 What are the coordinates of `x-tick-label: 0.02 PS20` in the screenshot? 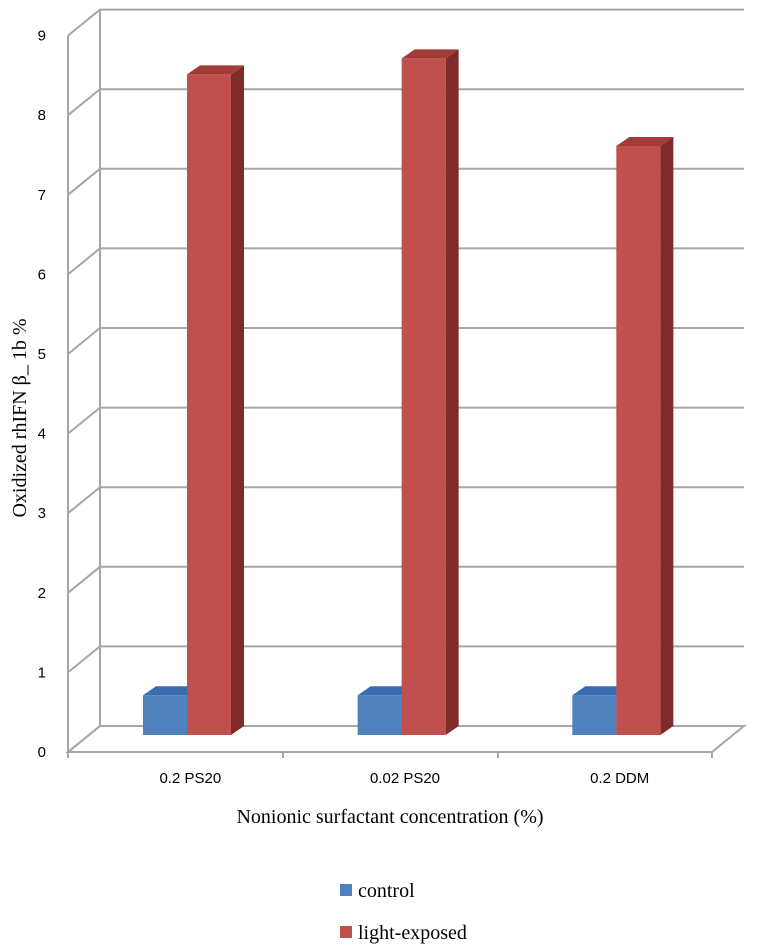 It's located at (405, 778).